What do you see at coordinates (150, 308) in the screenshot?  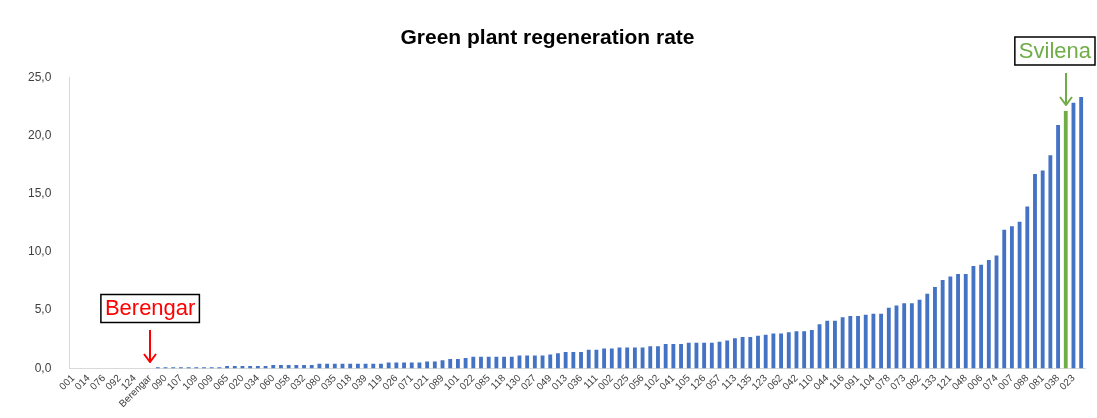 I see `annotation: Berengar` at bounding box center [150, 308].